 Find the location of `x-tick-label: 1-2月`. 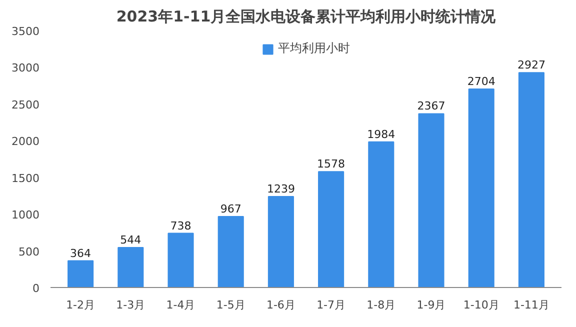

x-tick-label: 1-2月 is located at coordinates (81, 305).